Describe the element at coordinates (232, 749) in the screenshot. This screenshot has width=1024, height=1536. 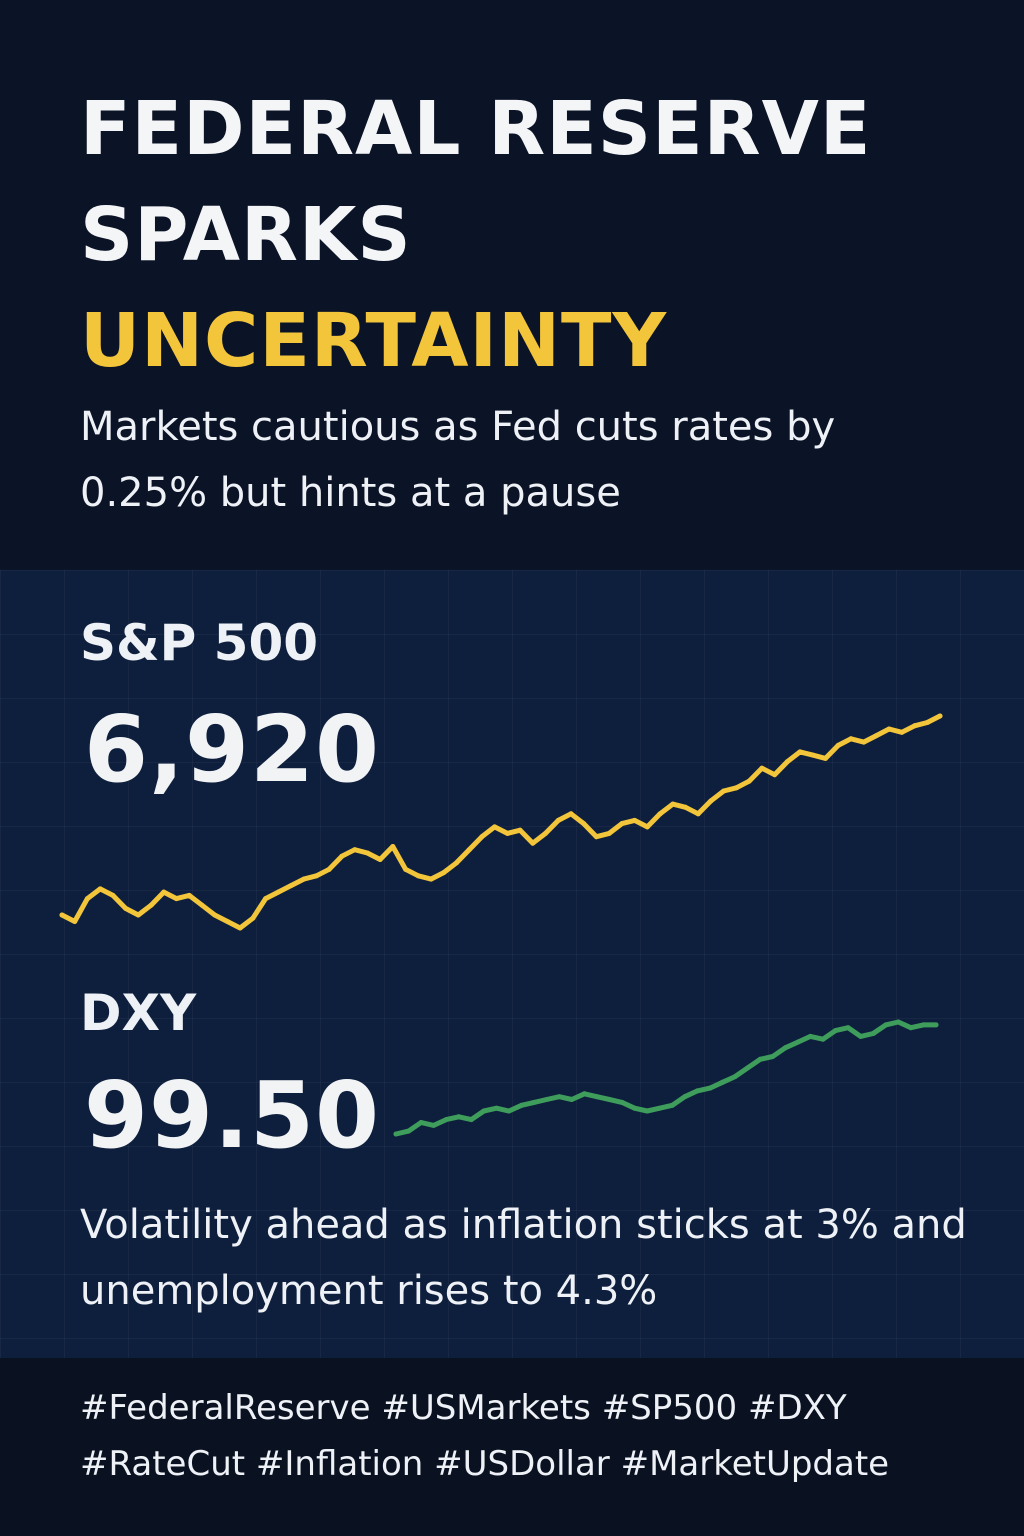
I see `sp500-value: 6,920` at that location.